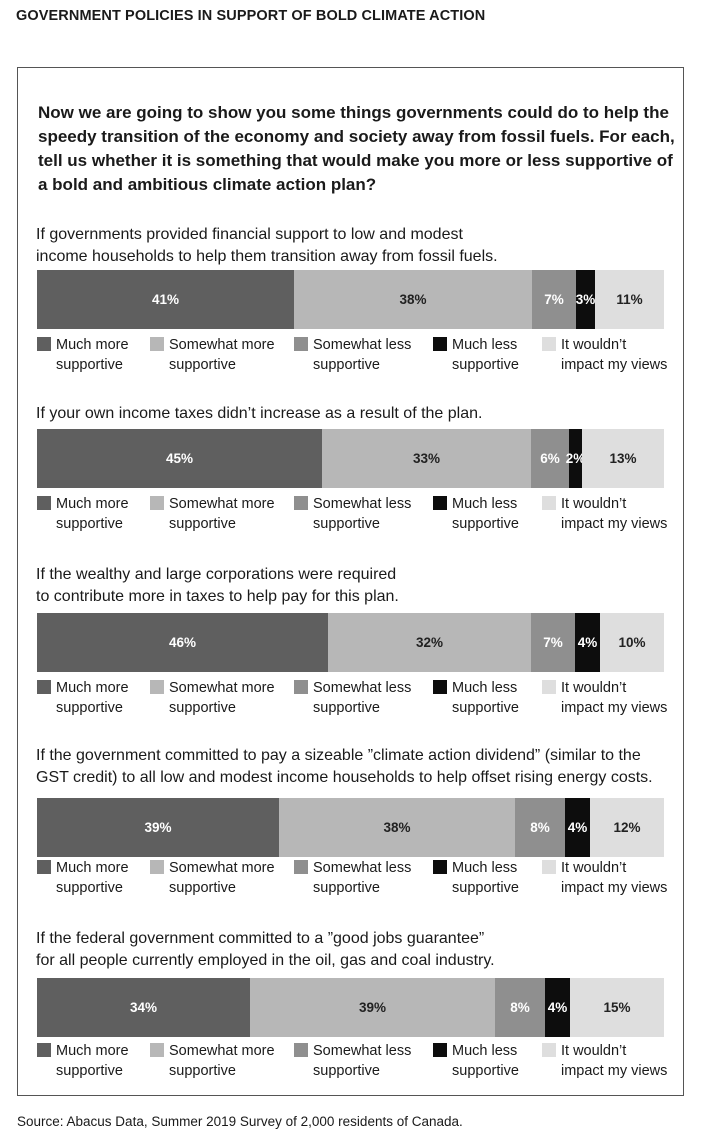  Describe the element at coordinates (179, 458) in the screenshot. I see `data-label: 45%` at that location.